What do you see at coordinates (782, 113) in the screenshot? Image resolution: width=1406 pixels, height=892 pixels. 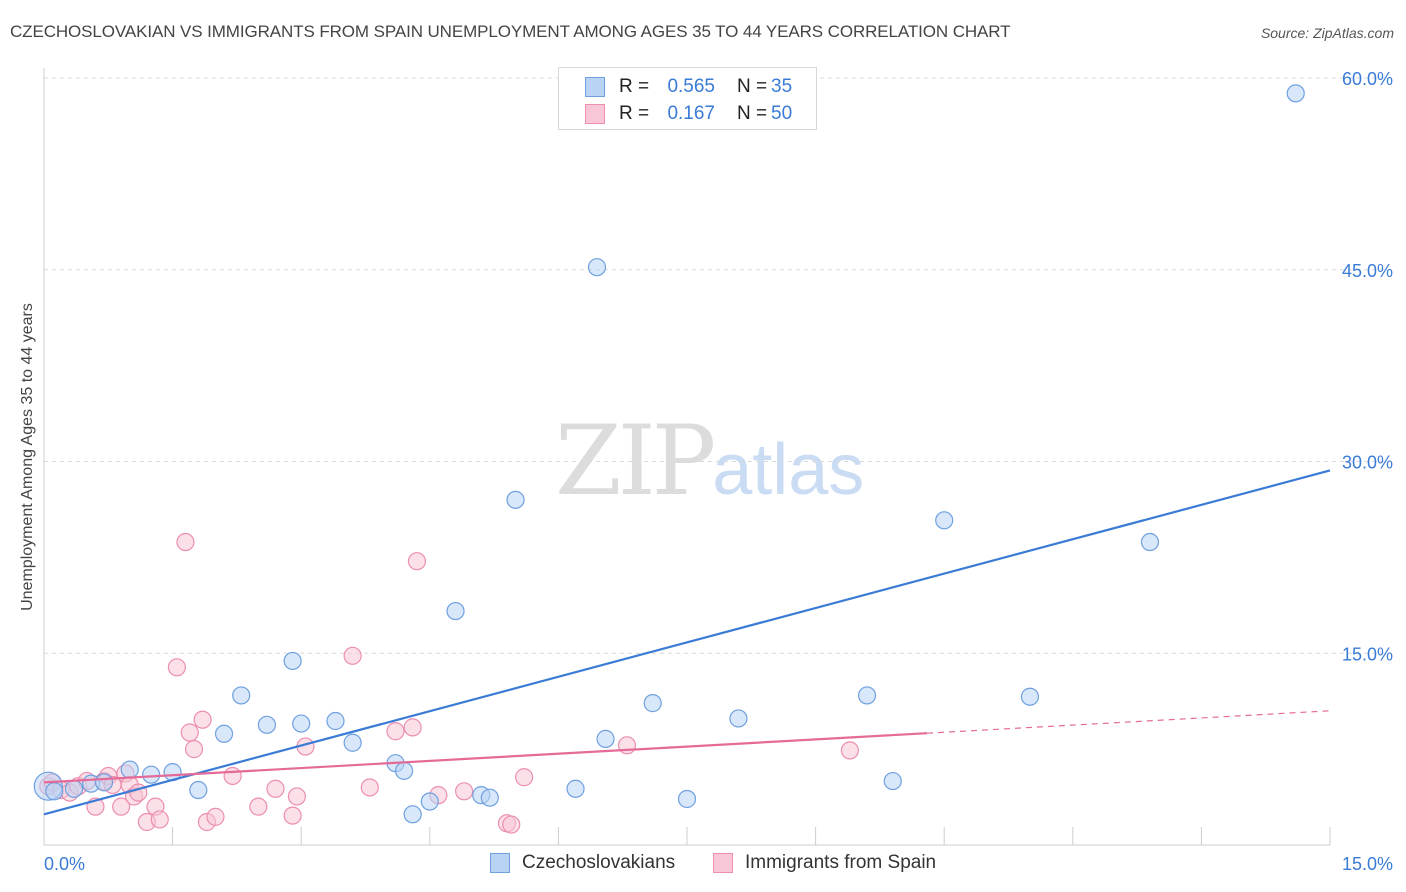 I see `legend-n-value: 50` at bounding box center [782, 113].